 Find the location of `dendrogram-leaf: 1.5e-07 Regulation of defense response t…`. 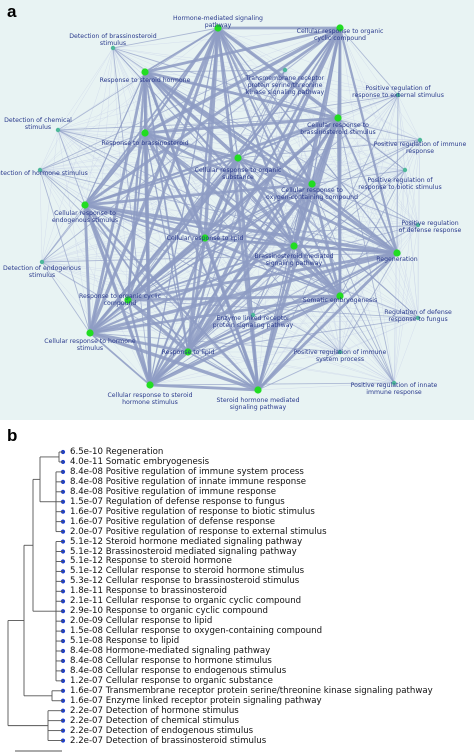

dendrogram-leaf: 1.5e-07 Regulation of defense response t… is located at coordinates (177, 502).